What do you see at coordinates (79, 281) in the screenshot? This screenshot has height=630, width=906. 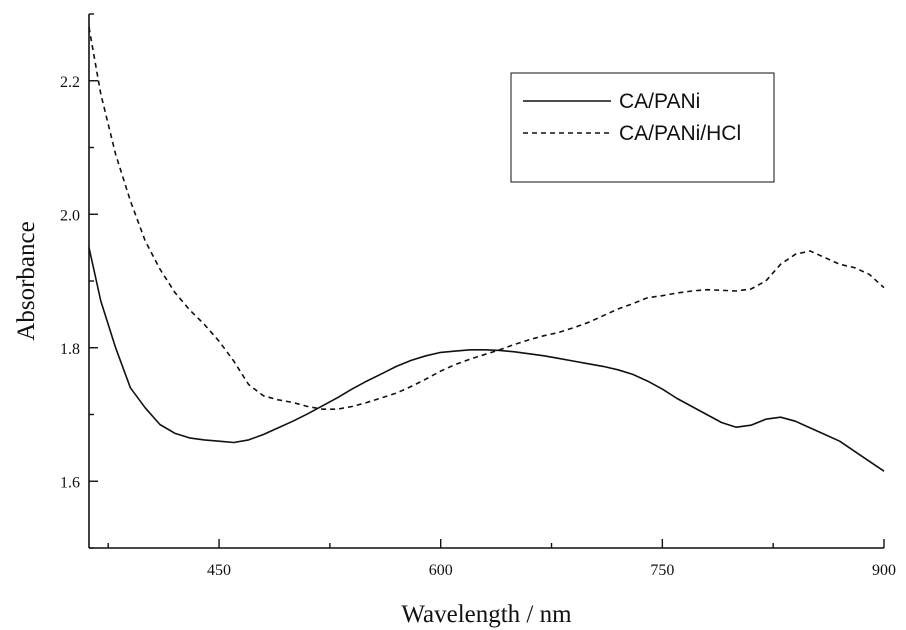 I see `y-ticks: 1.6 1.8 2.0 2.2` at bounding box center [79, 281].